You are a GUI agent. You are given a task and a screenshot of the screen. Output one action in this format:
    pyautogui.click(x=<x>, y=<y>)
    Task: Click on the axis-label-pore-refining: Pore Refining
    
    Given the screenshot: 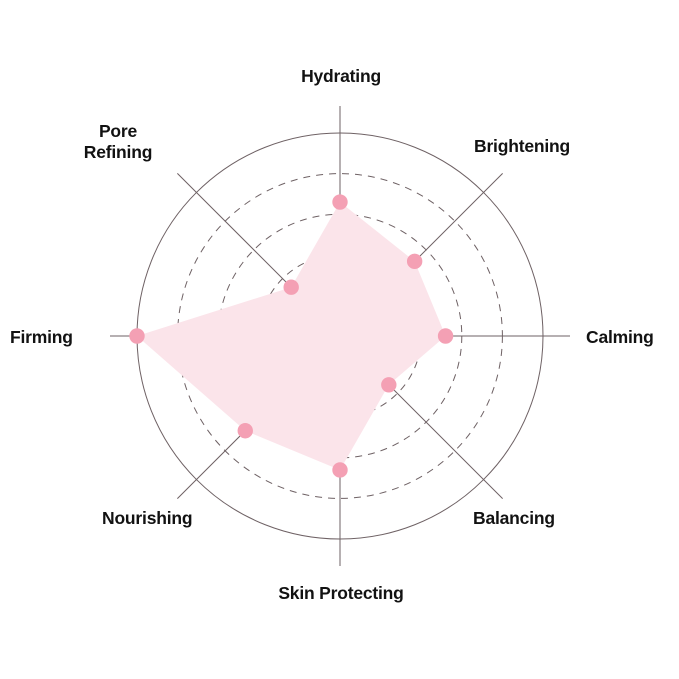 What is the action you would take?
    pyautogui.click(x=118, y=142)
    